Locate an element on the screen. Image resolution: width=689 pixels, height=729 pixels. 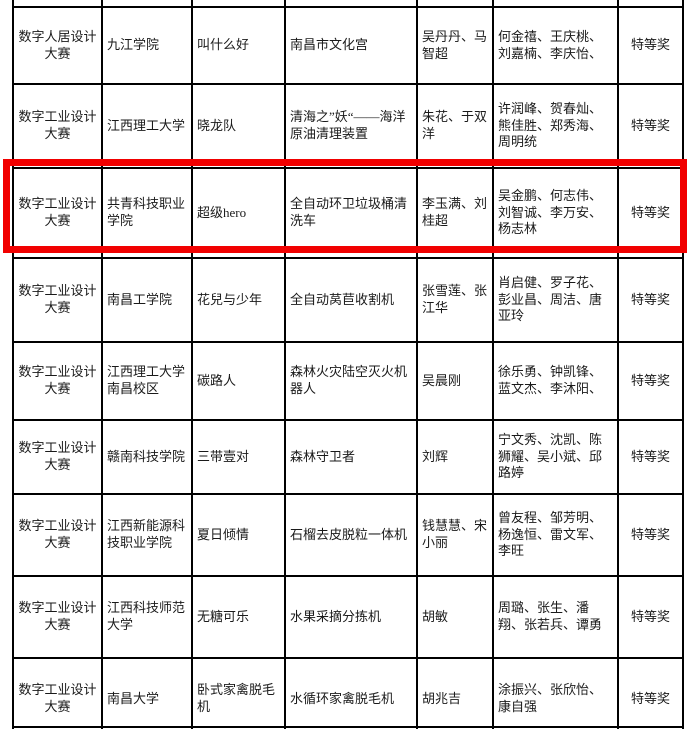
cell-team: 三带壹对 is located at coordinates (238, 457).